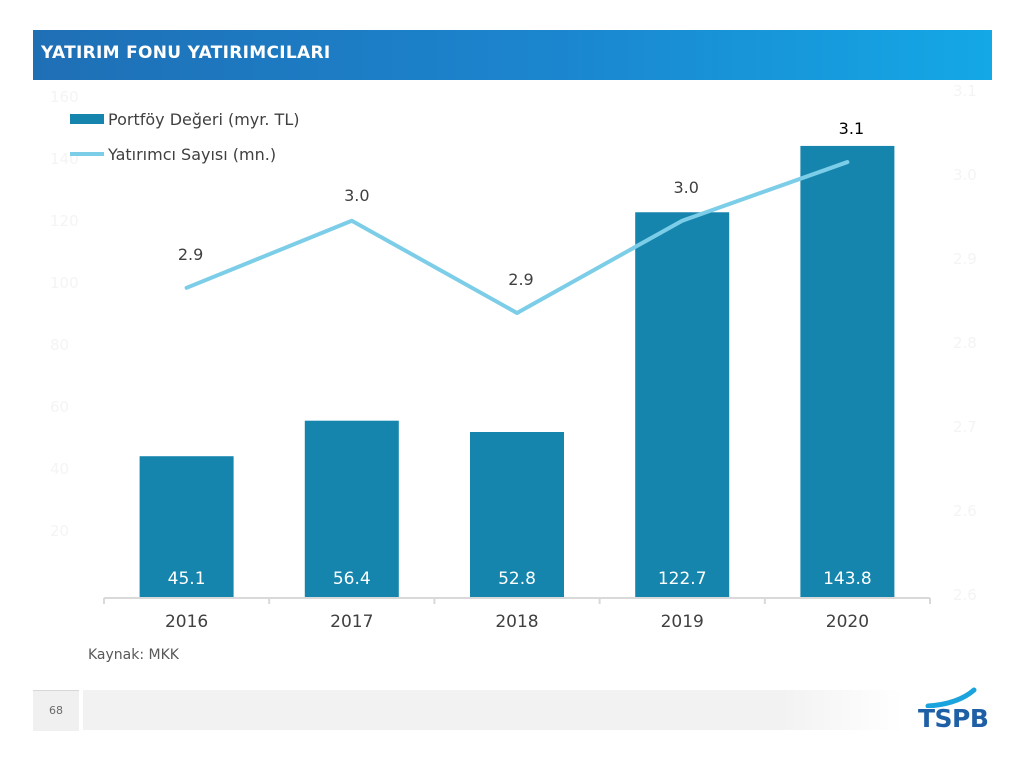  I want to click on left-tick-label: 160, so click(64, 97).